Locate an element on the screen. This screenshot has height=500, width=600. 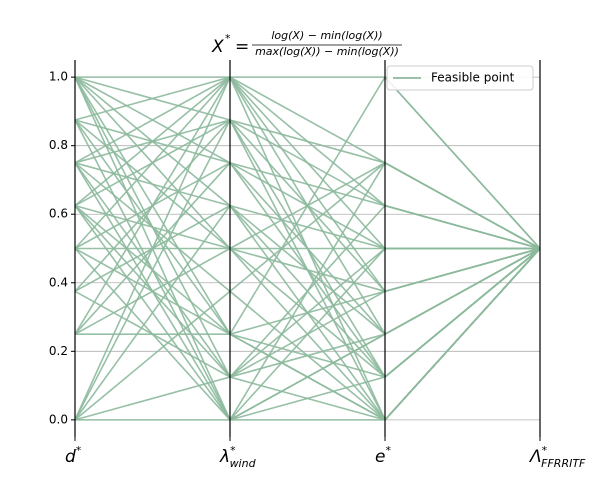
axis-label: λ* wind is located at coordinates (238, 457).